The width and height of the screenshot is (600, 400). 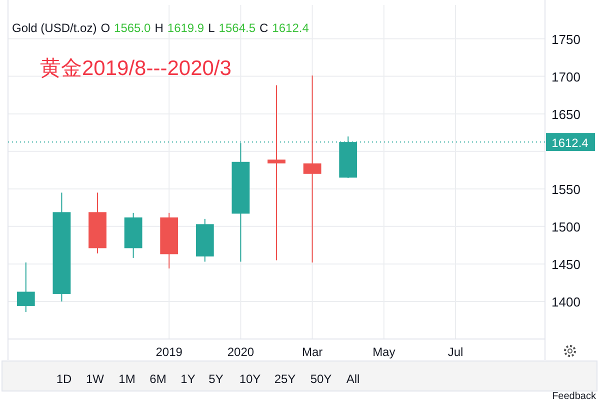 I want to click on annotation: 1619.9, so click(x=185, y=28).